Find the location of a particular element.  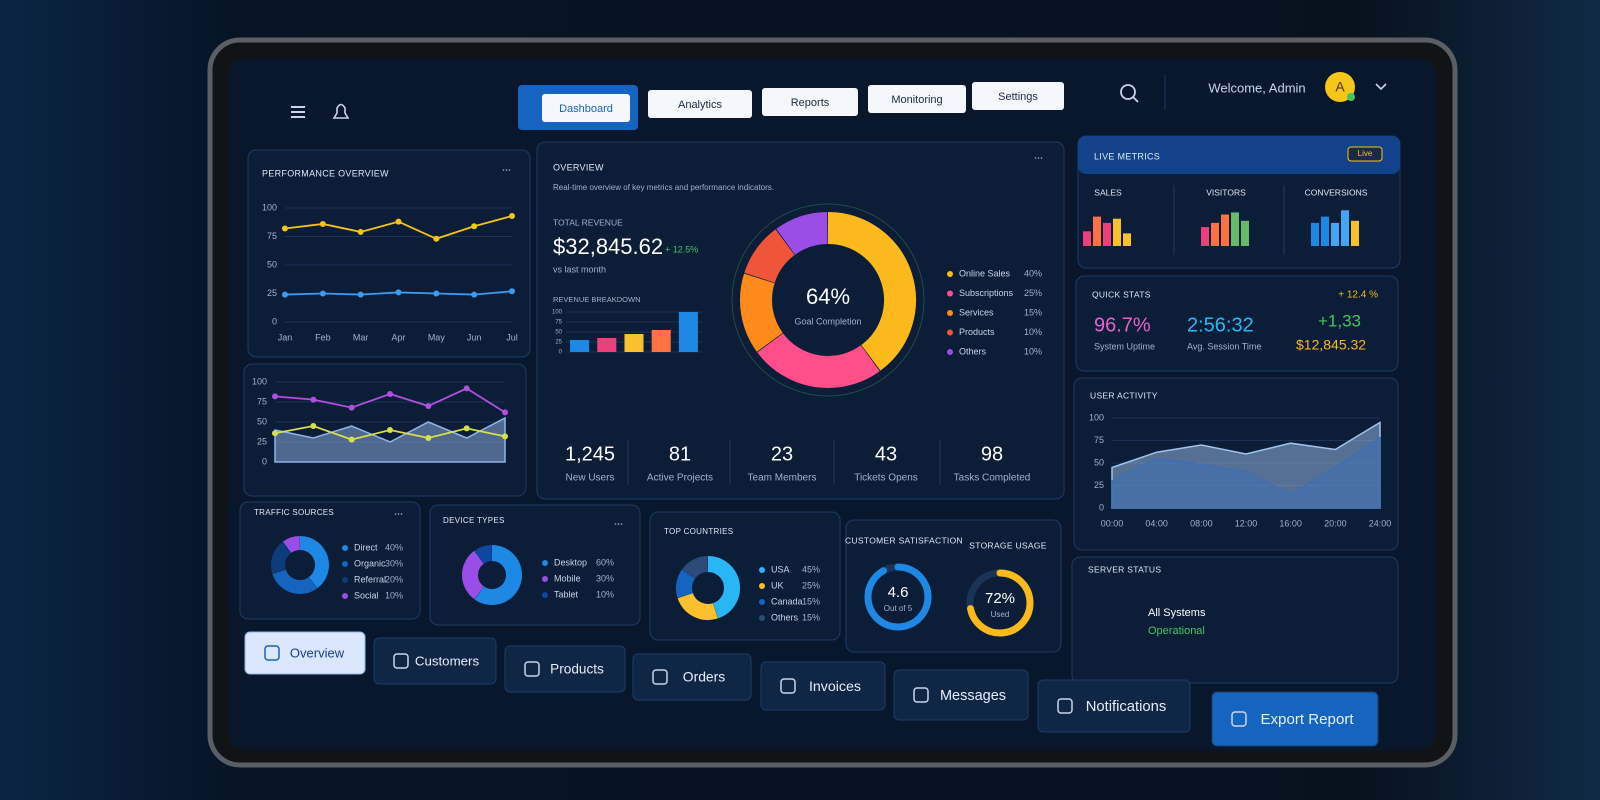

kpi-value: 81 is located at coordinates (680, 454).